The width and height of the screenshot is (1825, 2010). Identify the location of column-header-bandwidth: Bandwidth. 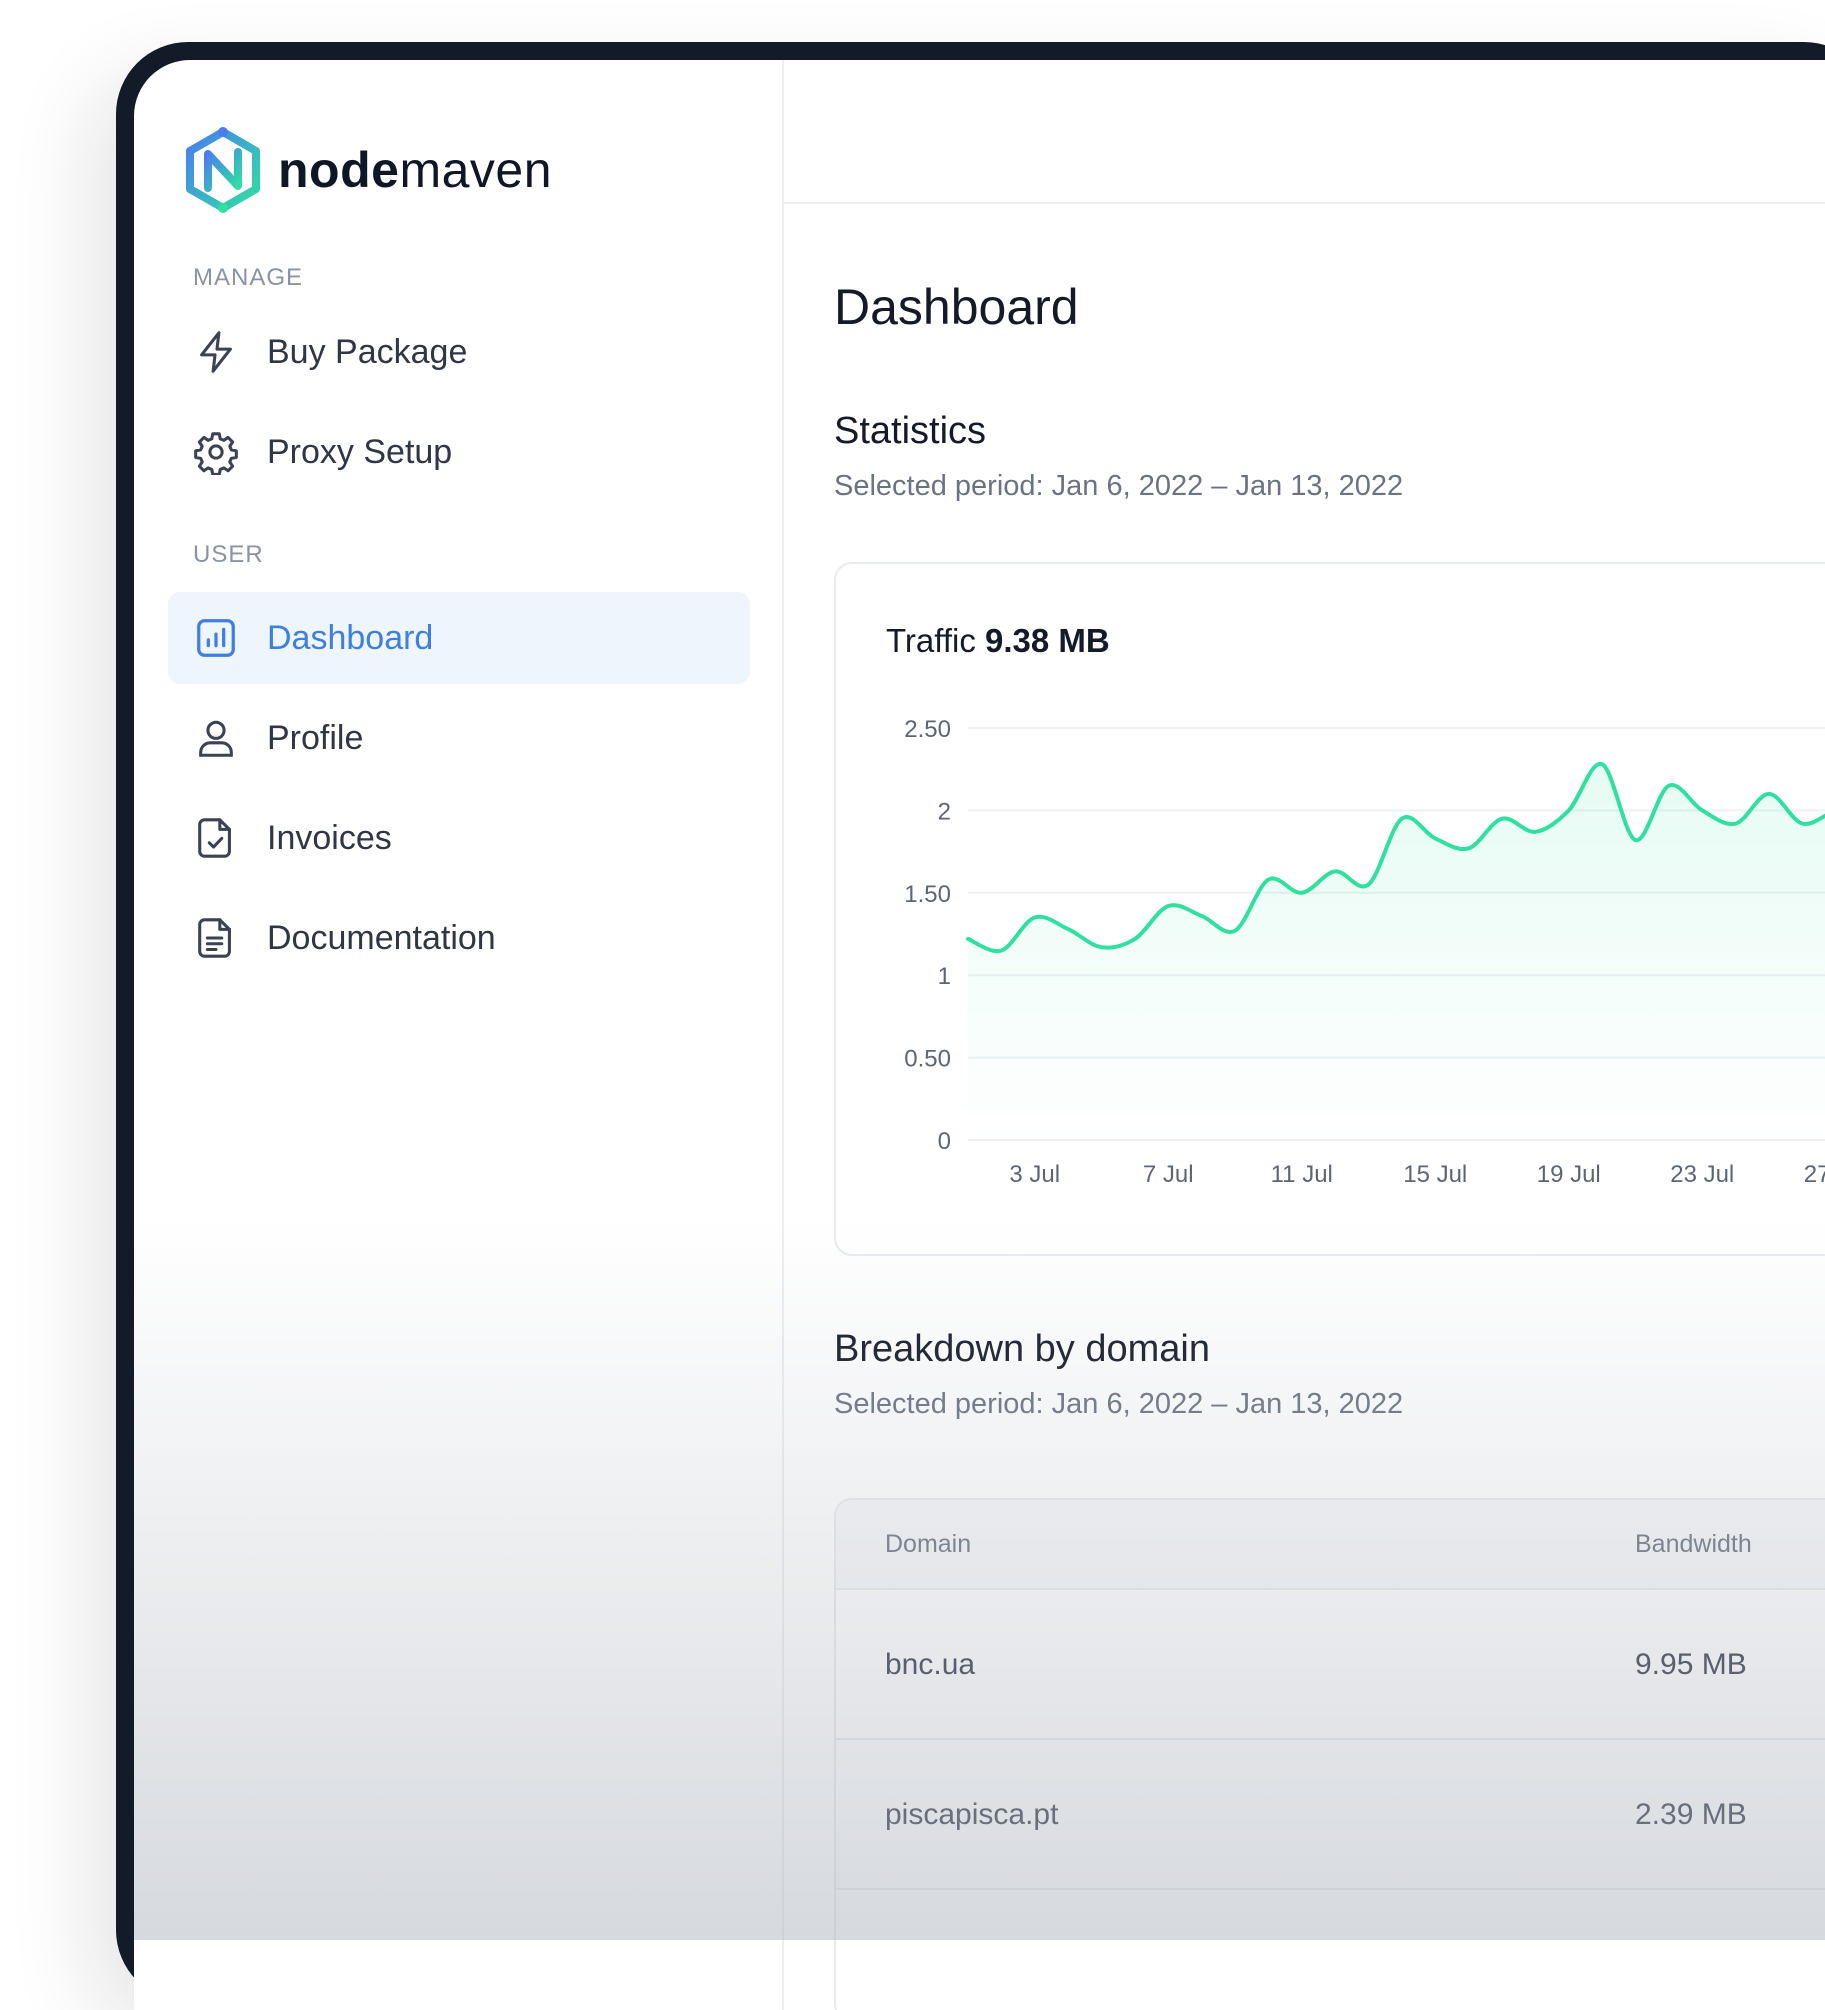
(1693, 1544).